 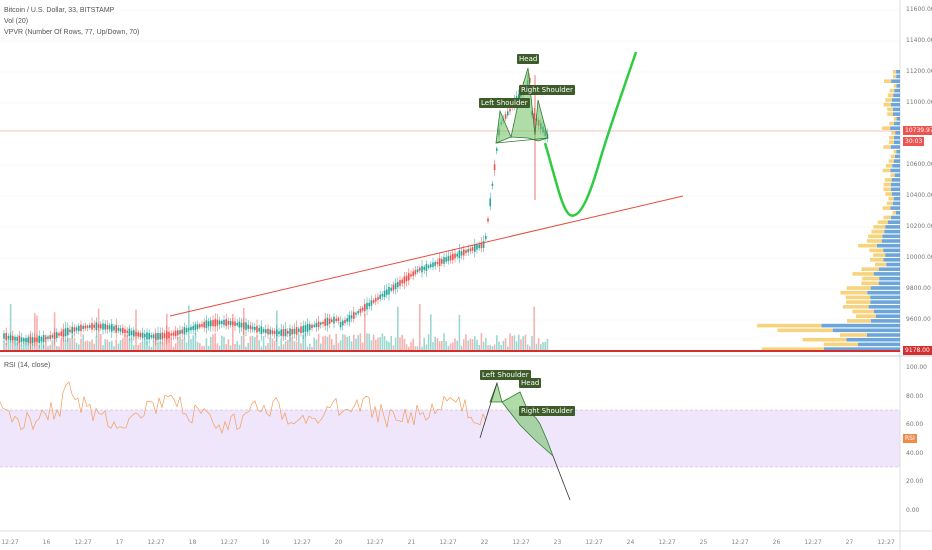 What do you see at coordinates (530, 383) in the screenshot?
I see `head-label-rsi: Head` at bounding box center [530, 383].